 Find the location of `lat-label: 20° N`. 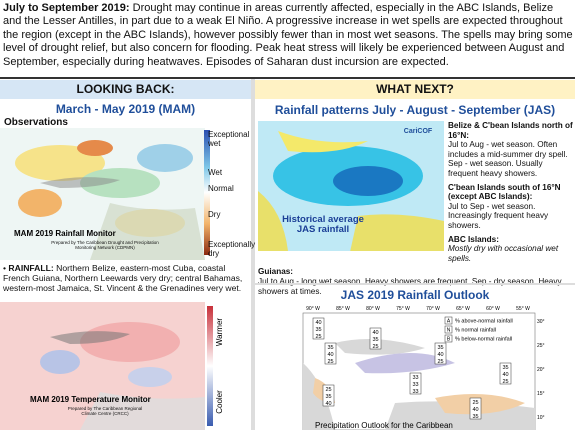

lat-label: 20° N is located at coordinates (541, 370).